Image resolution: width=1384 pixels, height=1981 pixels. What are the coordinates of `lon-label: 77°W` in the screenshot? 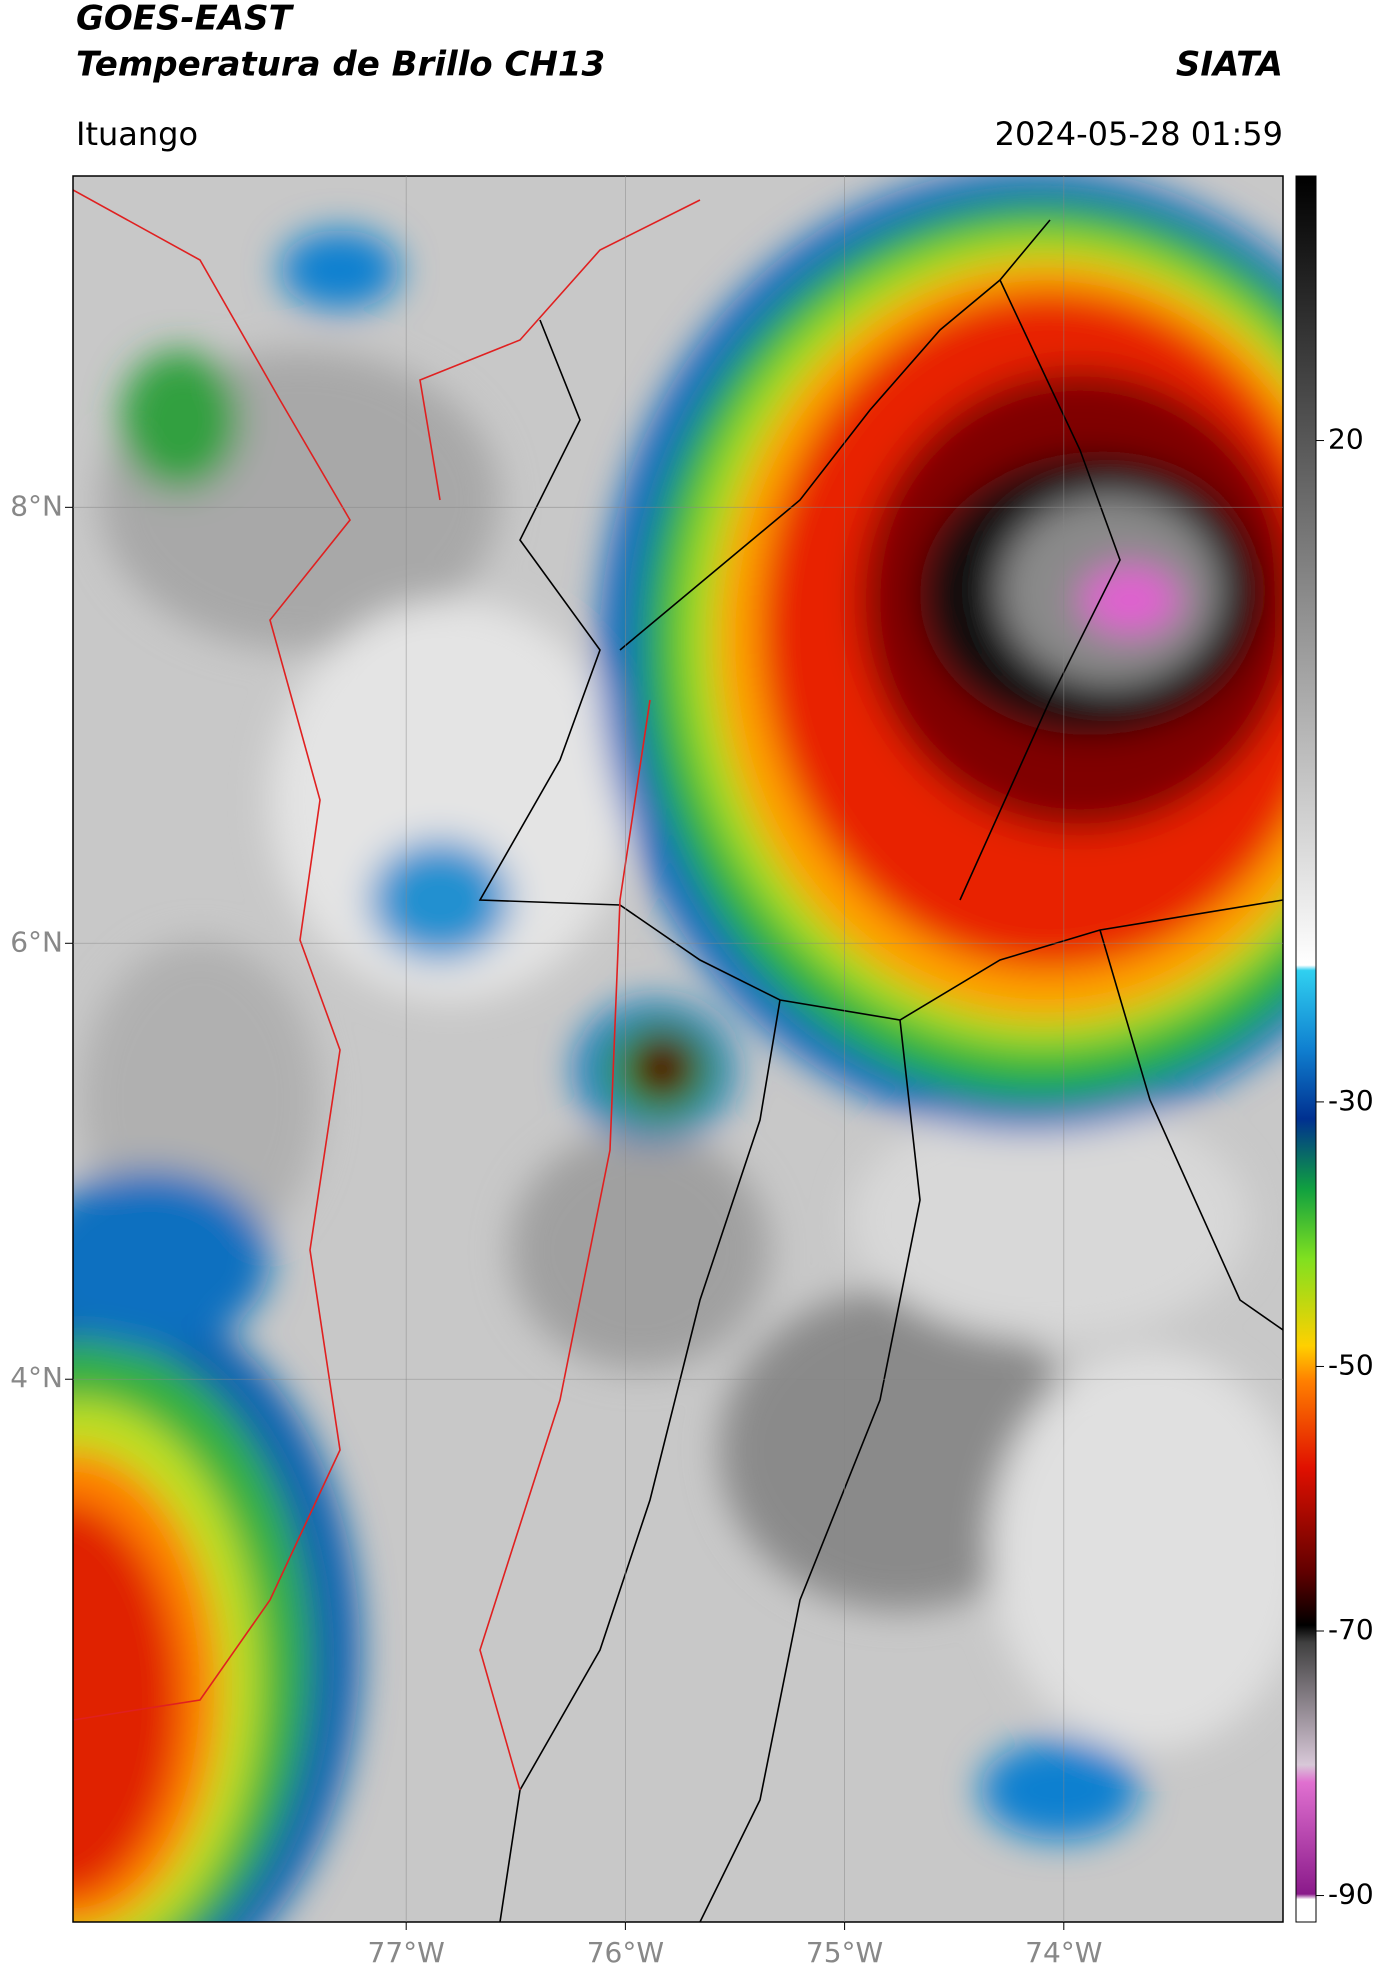 It's located at (406, 1952).